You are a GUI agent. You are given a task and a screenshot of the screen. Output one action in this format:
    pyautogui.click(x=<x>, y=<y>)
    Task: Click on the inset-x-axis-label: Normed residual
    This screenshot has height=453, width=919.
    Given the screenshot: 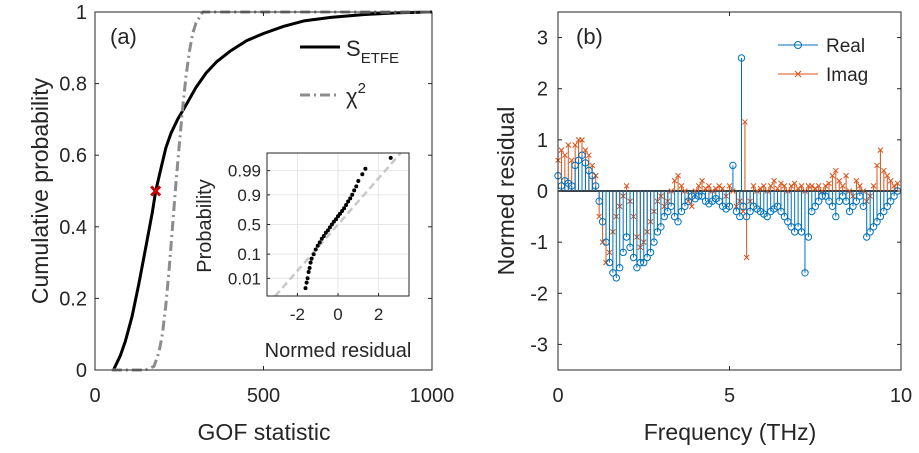 What is the action you would take?
    pyautogui.click(x=338, y=351)
    